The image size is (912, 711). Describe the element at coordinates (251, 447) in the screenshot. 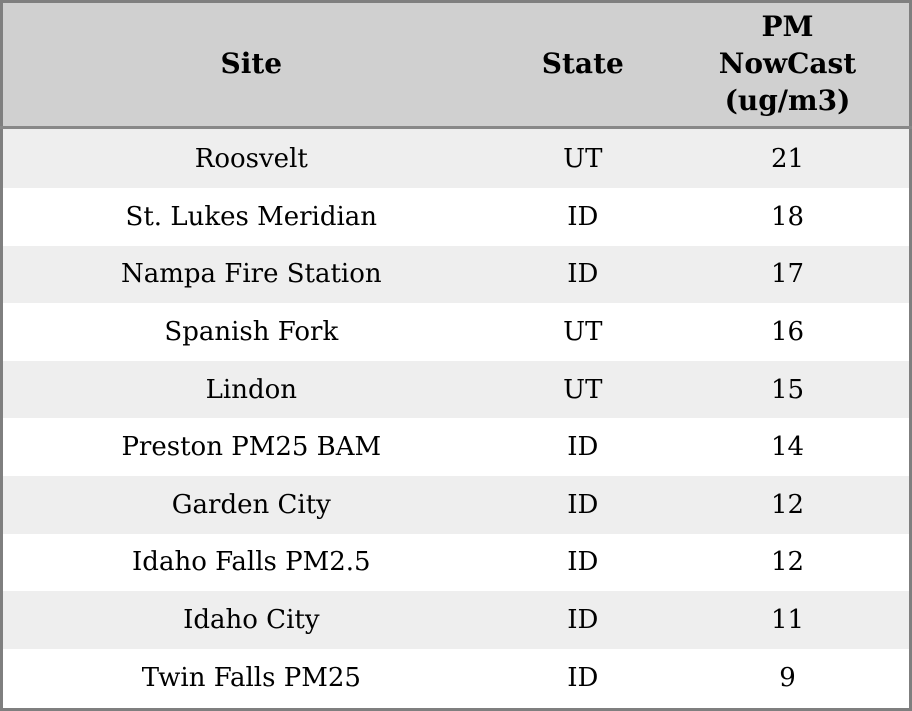

I see `cell-site: Preston PM25 BAM` at that location.